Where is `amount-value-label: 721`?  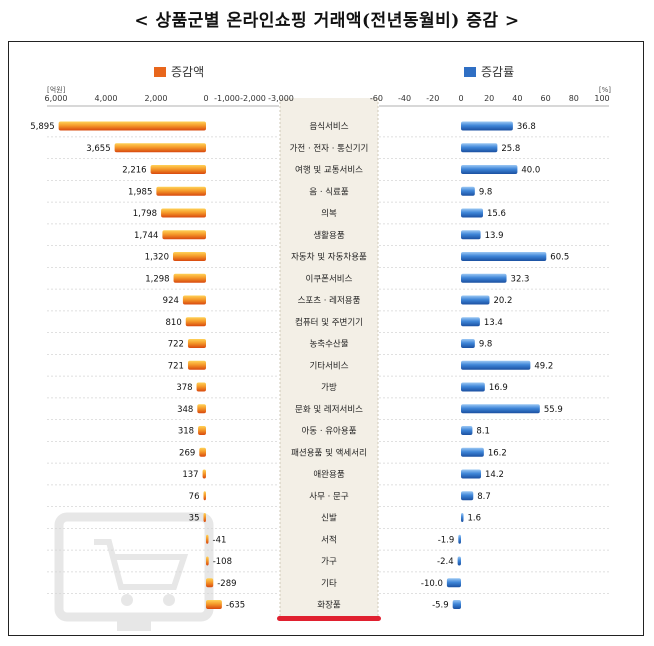
amount-value-label: 721 is located at coordinates (176, 366).